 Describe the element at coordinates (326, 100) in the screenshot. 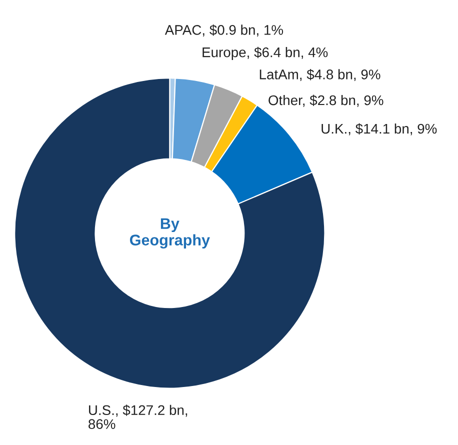

I see `slice-label: Other, $2.8 bn, 9%` at that location.